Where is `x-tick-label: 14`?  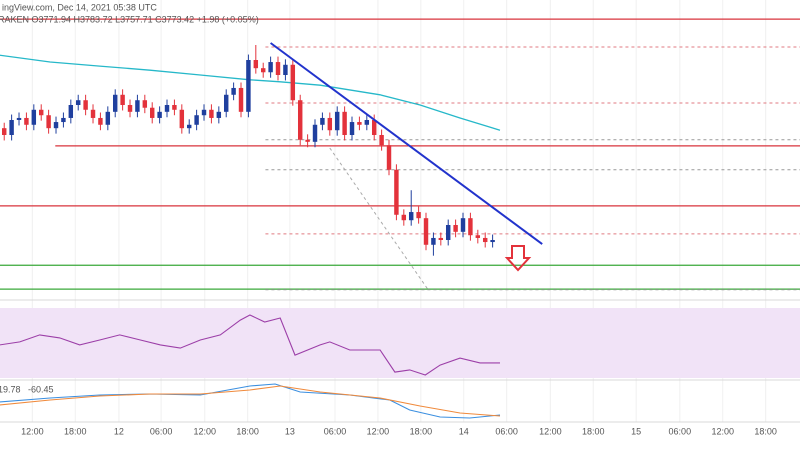
x-tick-label: 14 is located at coordinates (464, 431).